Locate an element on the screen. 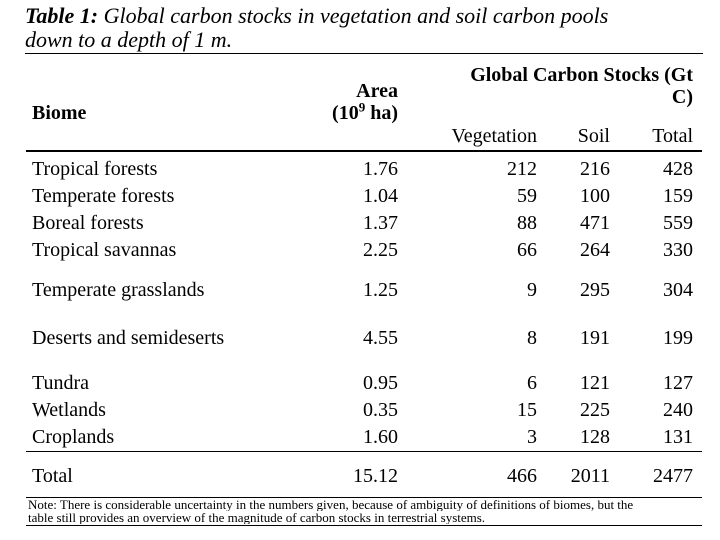 Image resolution: width=720 pixels, height=540 pixels. total-cell: 559 is located at coordinates (678, 223).